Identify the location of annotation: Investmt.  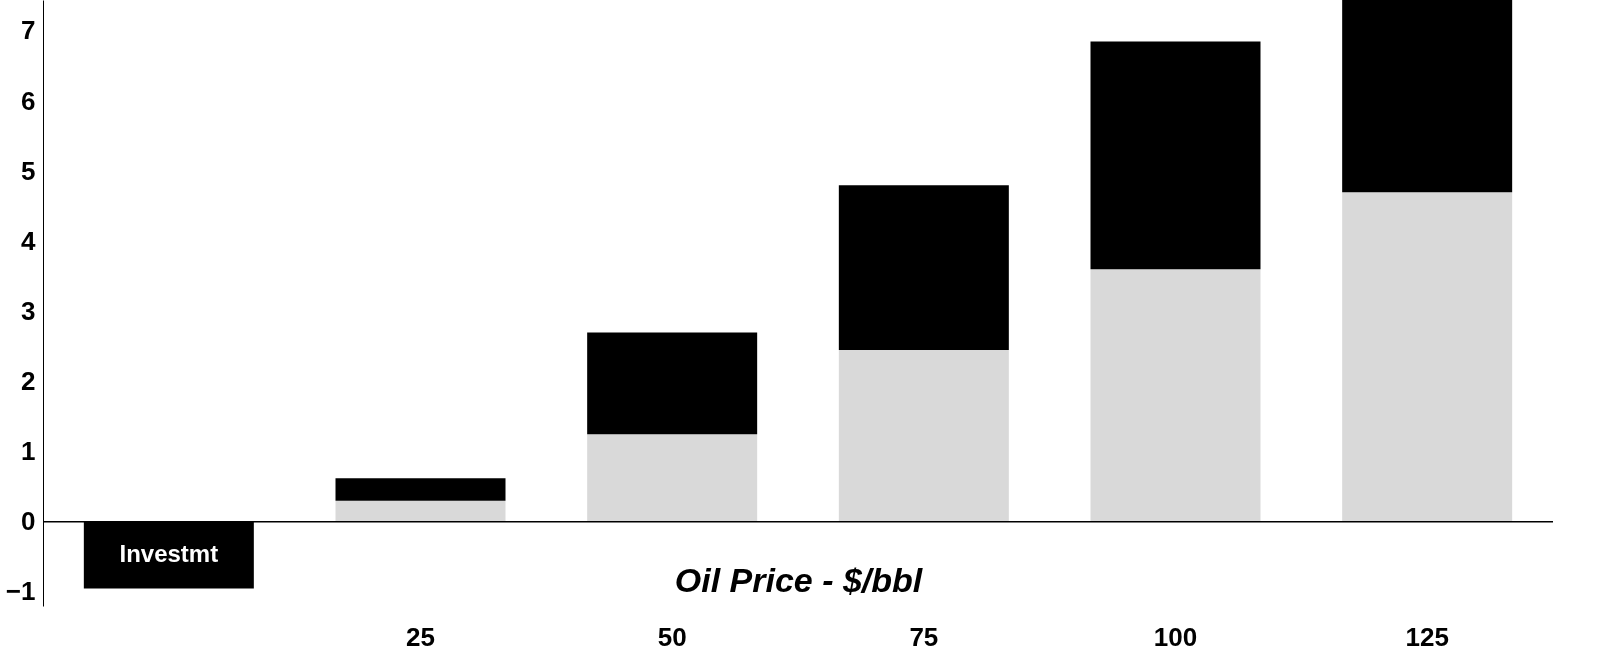
(169, 554).